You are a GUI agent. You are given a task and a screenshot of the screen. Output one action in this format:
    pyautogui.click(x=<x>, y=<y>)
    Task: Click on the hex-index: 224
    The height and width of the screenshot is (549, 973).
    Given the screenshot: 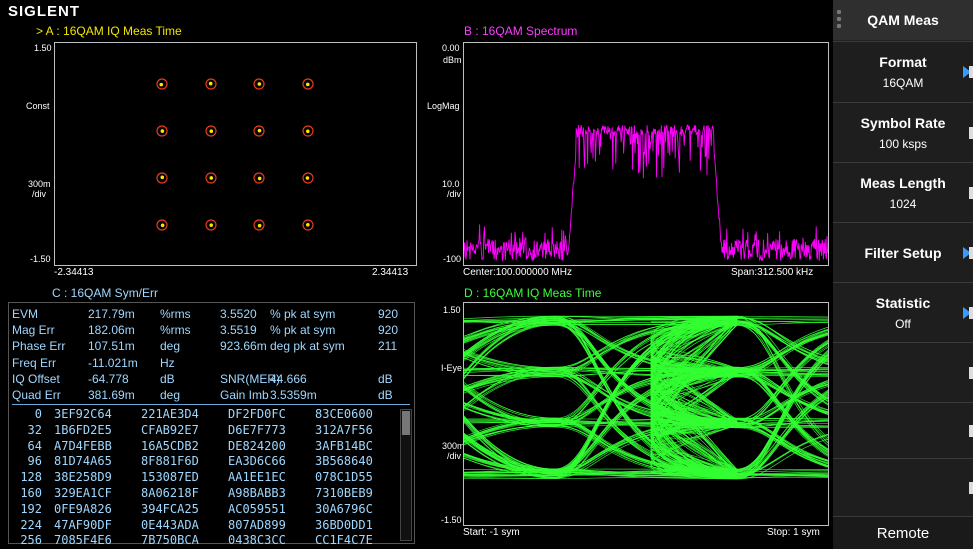 What is the action you would take?
    pyautogui.click(x=31, y=524)
    